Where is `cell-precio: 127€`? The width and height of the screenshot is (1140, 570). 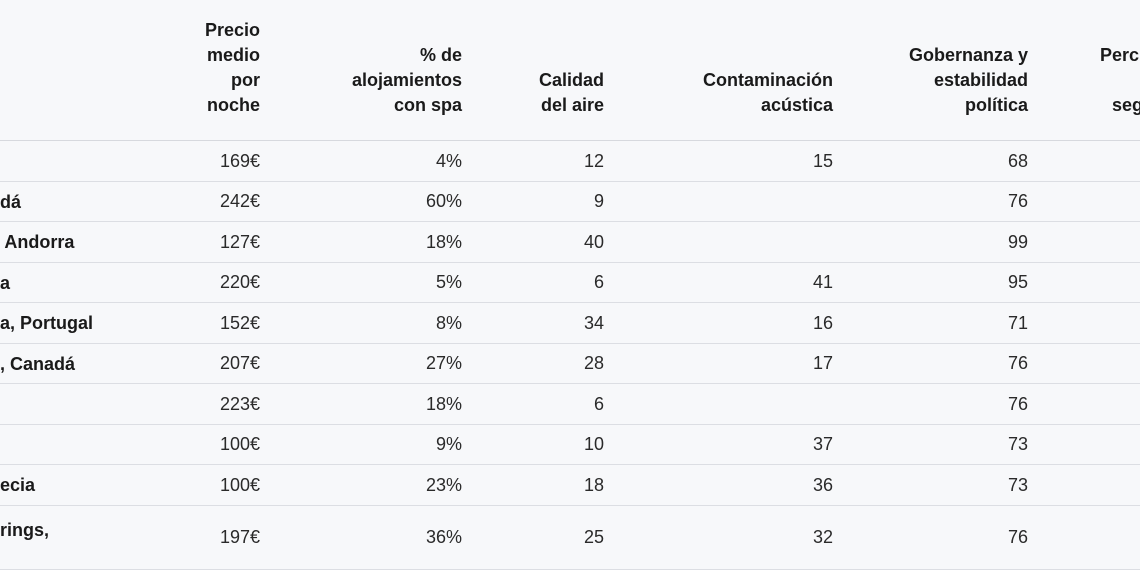
cell-precio: 127€ is located at coordinates (239, 241).